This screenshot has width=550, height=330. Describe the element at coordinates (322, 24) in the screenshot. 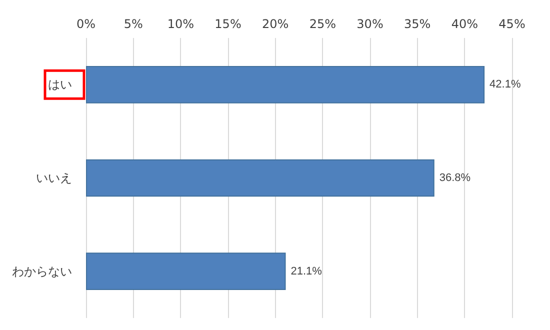

I see `x-tick-label: 25%` at that location.